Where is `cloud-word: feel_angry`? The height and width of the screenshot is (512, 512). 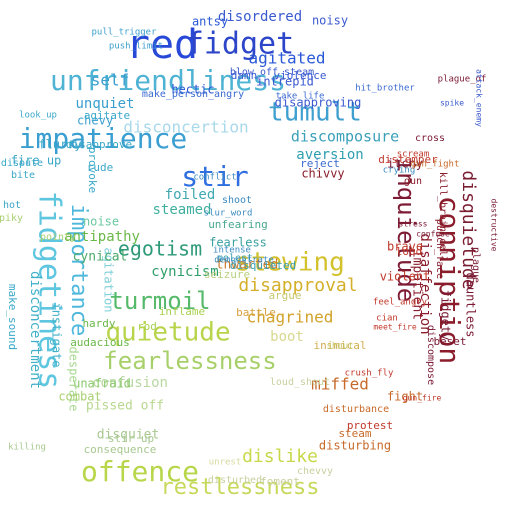 cloud-word: feel_angry is located at coordinates (400, 303).